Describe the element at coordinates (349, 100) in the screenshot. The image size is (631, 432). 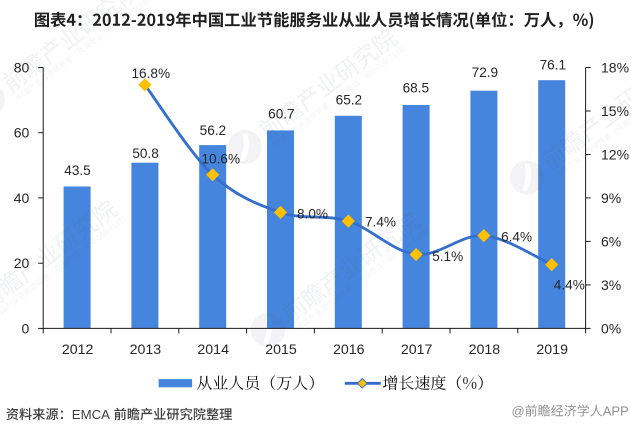
I see `svg-text: 65.2` at that location.